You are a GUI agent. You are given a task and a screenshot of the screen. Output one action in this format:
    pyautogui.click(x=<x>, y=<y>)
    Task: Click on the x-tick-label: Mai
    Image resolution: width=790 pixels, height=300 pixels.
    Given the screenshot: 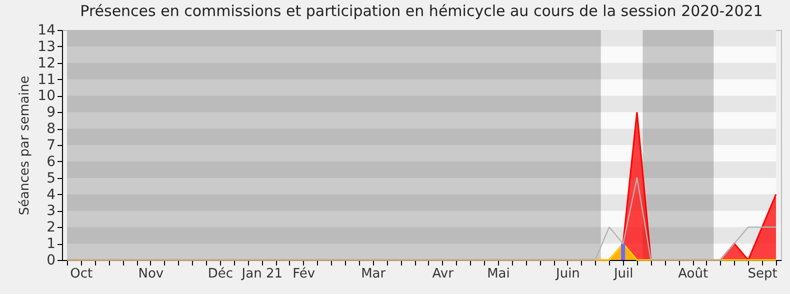 What is the action you would take?
    pyautogui.click(x=498, y=274)
    